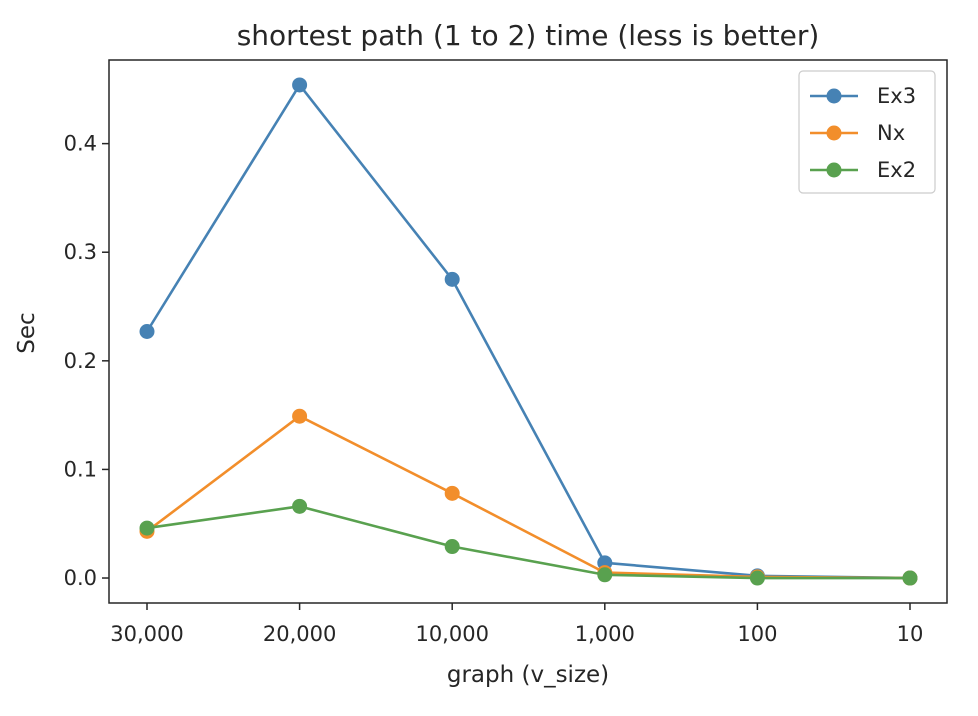  What do you see at coordinates (857, 133) in the screenshot?
I see `legend-item-nx: Nx` at bounding box center [857, 133].